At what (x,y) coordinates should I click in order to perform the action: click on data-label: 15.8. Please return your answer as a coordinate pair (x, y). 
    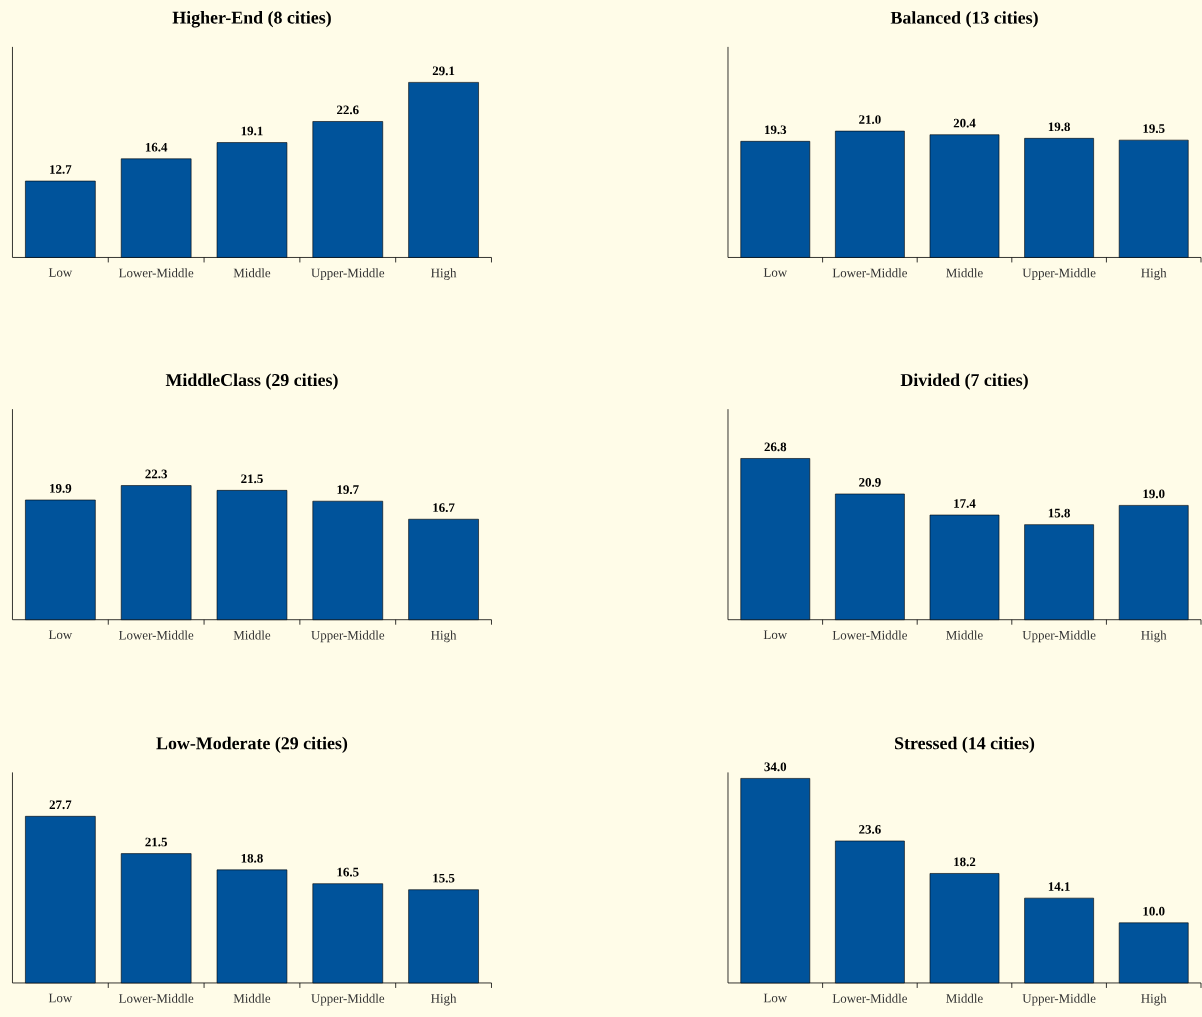
    Looking at the image, I should click on (1059, 513).